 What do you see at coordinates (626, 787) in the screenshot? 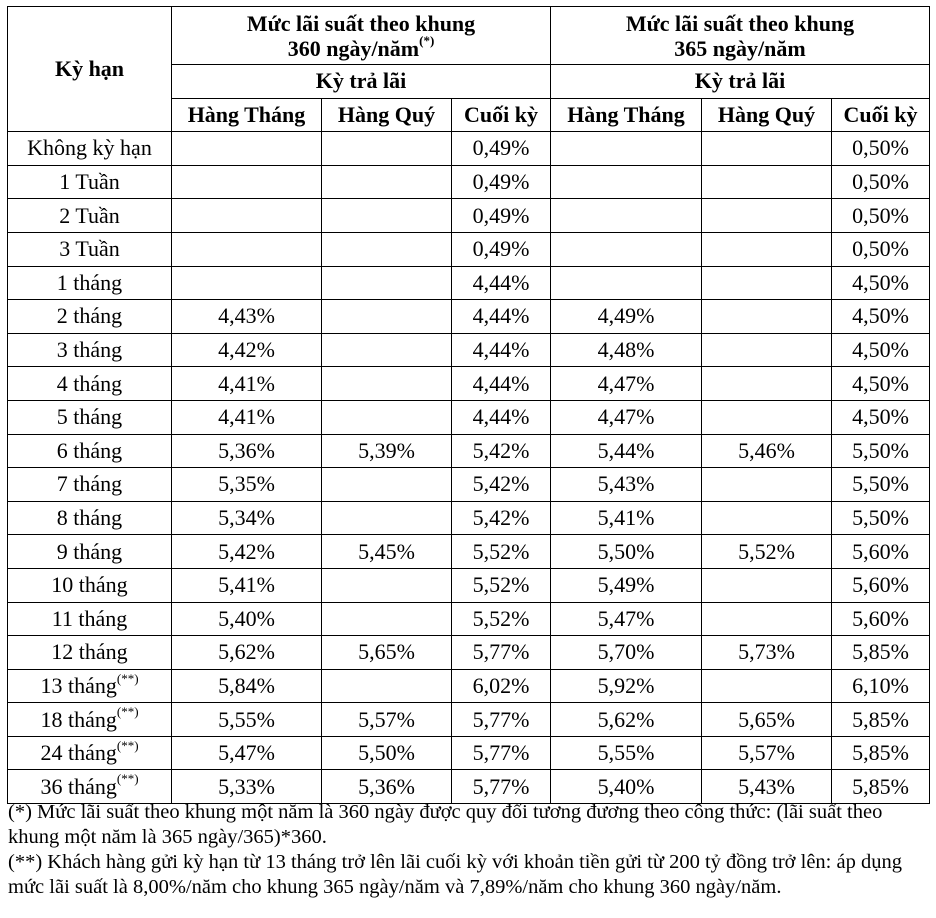
I see `rate-cell-m365: 5,40%` at bounding box center [626, 787].